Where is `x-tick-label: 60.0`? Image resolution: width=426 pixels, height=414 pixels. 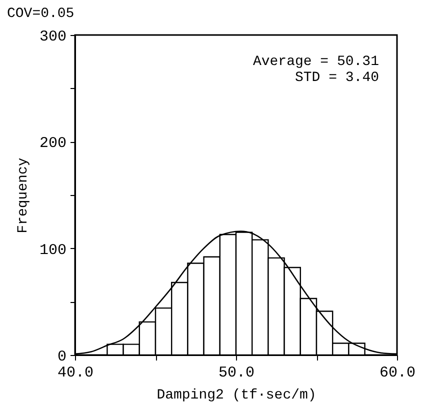
x-tick-label: 60.0 is located at coordinates (397, 373).